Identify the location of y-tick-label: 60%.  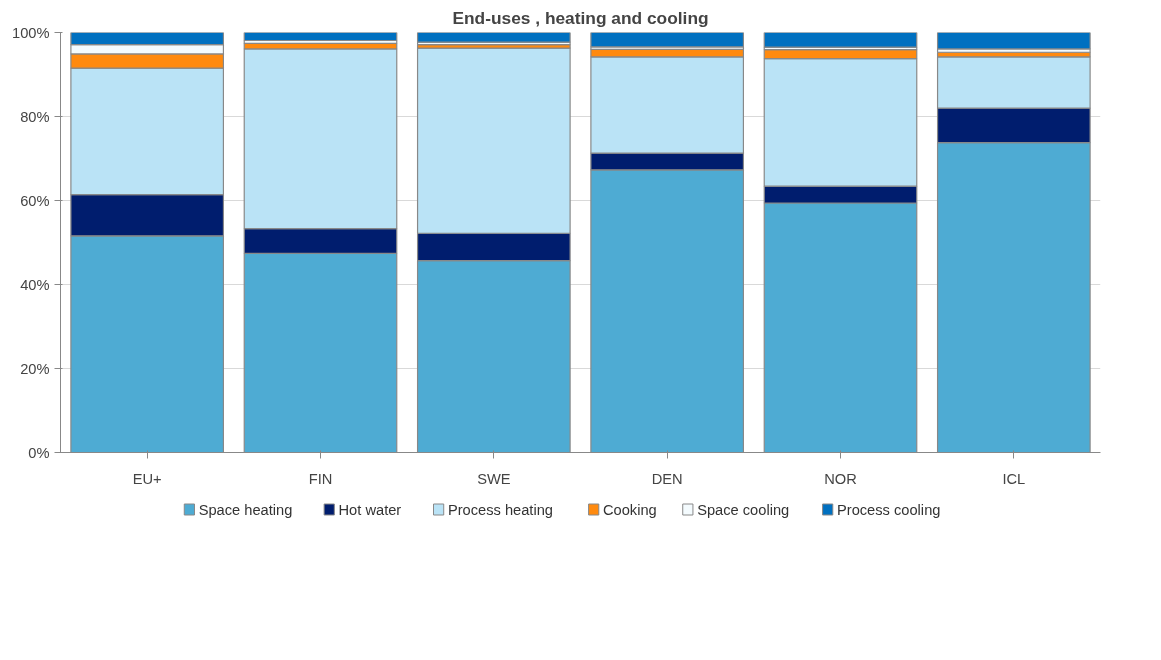
(35, 200).